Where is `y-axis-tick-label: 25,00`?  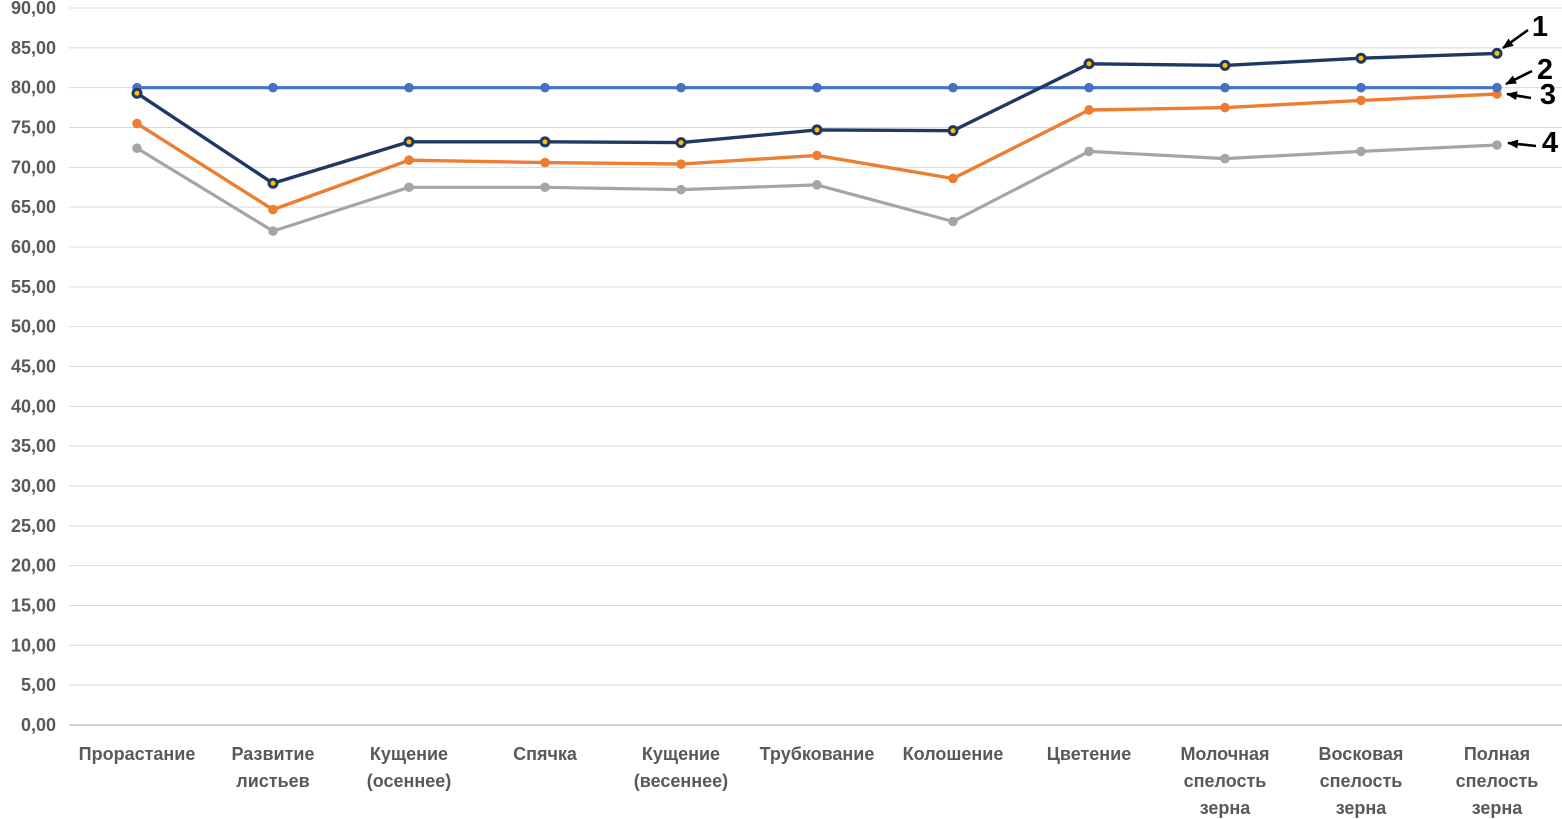
y-axis-tick-label: 25,00 is located at coordinates (33, 526).